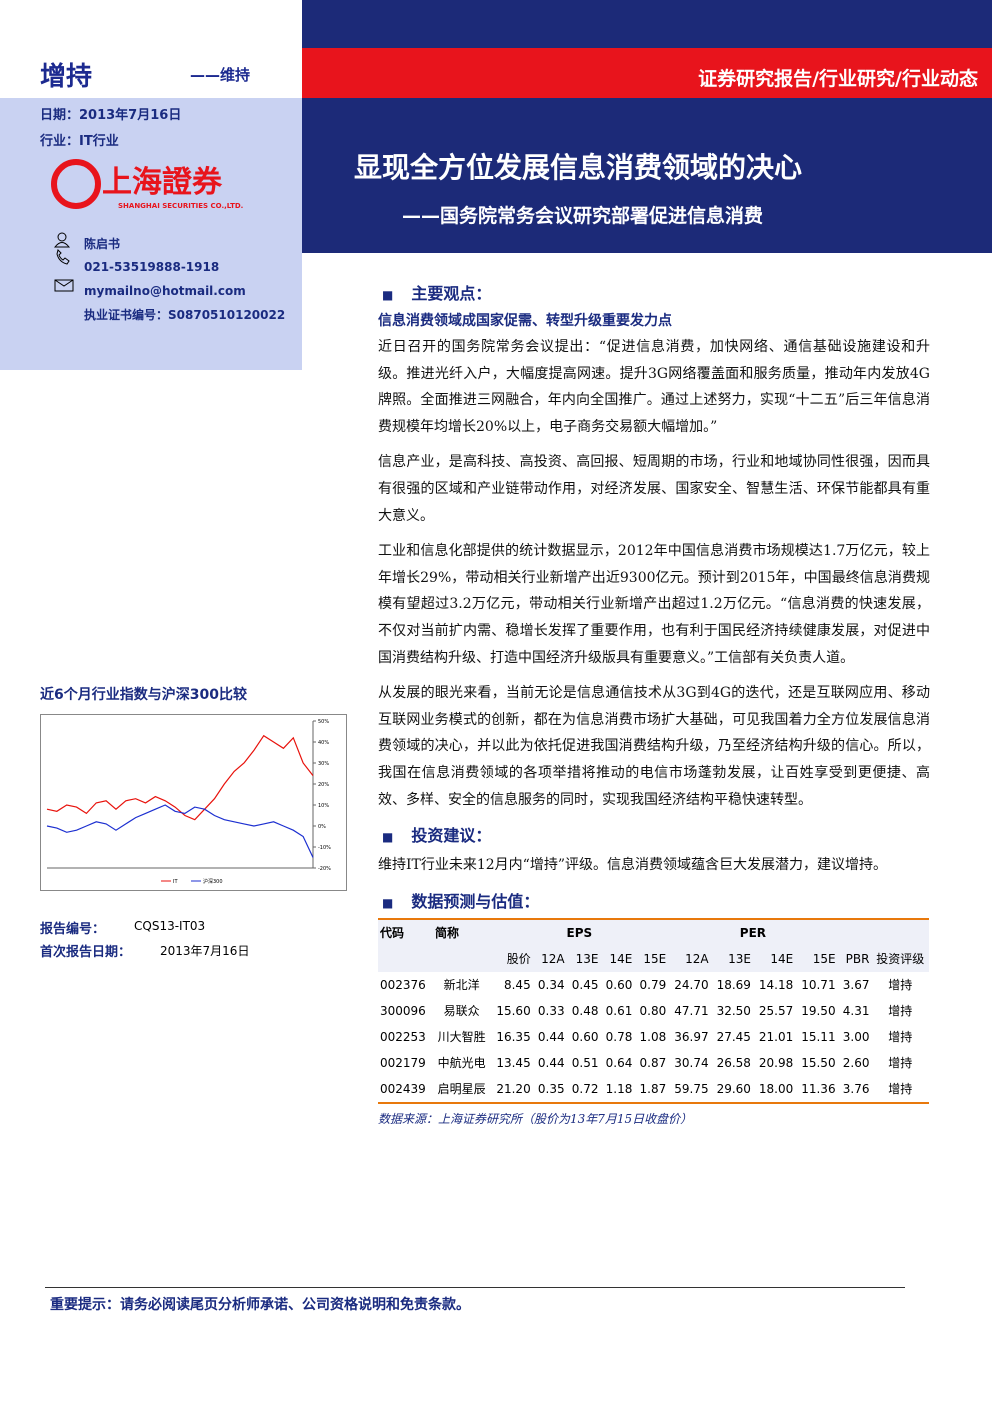 Image resolution: width=992 pixels, height=1403 pixels. Describe the element at coordinates (260, 1305) in the screenshot. I see `footer-notice: 重要提示：请务必阅读尾页分析师承诺、公司资格说明和免责条款。` at that location.